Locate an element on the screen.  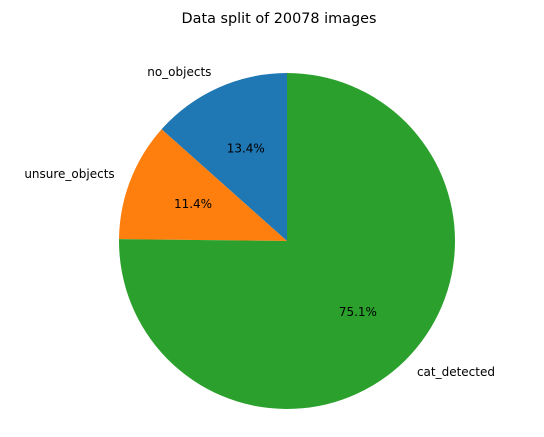
slice-percent-unsure-objects: 11.4% is located at coordinates (193, 204).